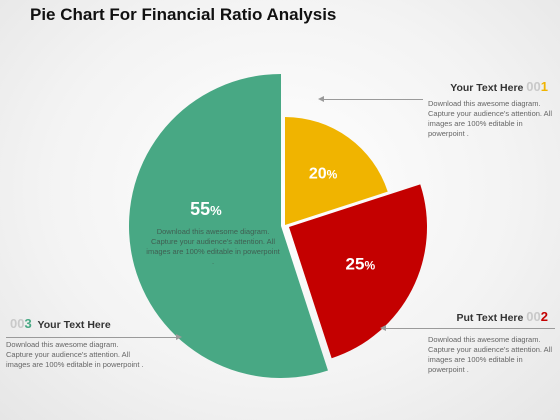 The width and height of the screenshot is (560, 420). What do you see at coordinates (490, 318) in the screenshot?
I see `callout-2-heading: Put Text Here` at bounding box center [490, 318].